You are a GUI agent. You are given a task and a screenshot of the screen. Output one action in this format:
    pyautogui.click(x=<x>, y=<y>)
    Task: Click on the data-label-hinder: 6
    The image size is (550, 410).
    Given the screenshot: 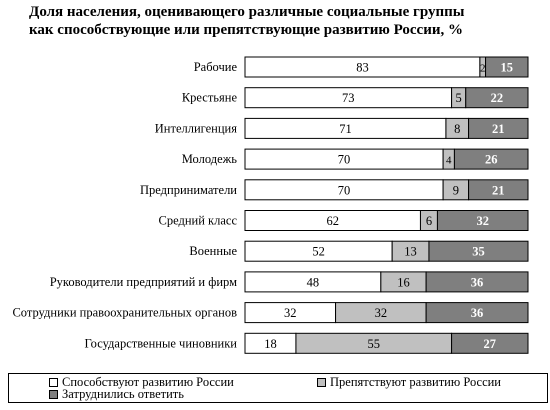 What is the action you would take?
    pyautogui.click(x=429, y=221)
    